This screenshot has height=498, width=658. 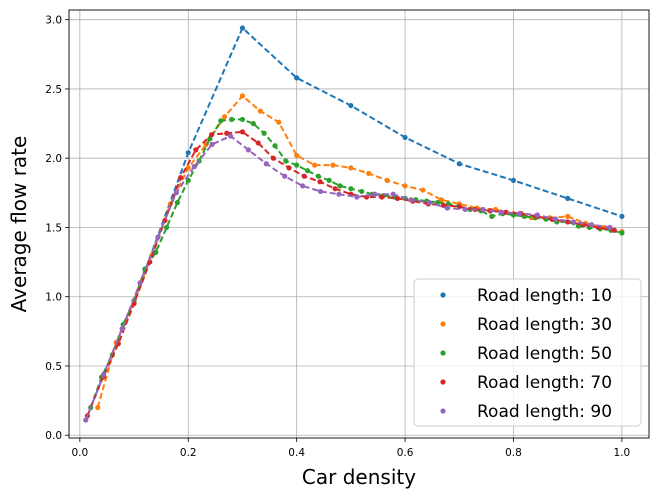 What do you see at coordinates (544, 383) in the screenshot?
I see `legend-label: Road length: 70` at bounding box center [544, 383].